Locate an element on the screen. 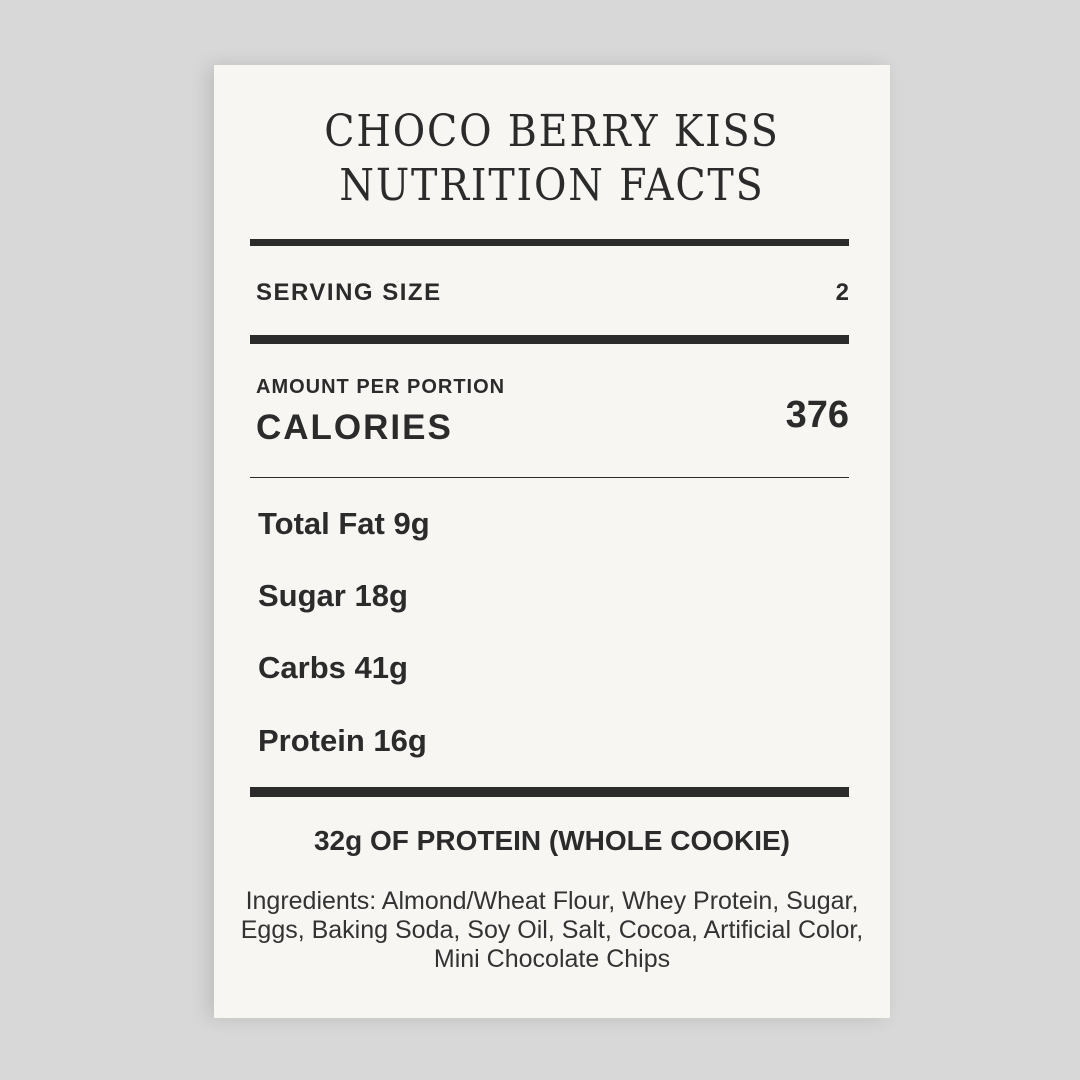 The width and height of the screenshot is (1080, 1080). serving-size-label: SERVING SIZE is located at coordinates (349, 292).